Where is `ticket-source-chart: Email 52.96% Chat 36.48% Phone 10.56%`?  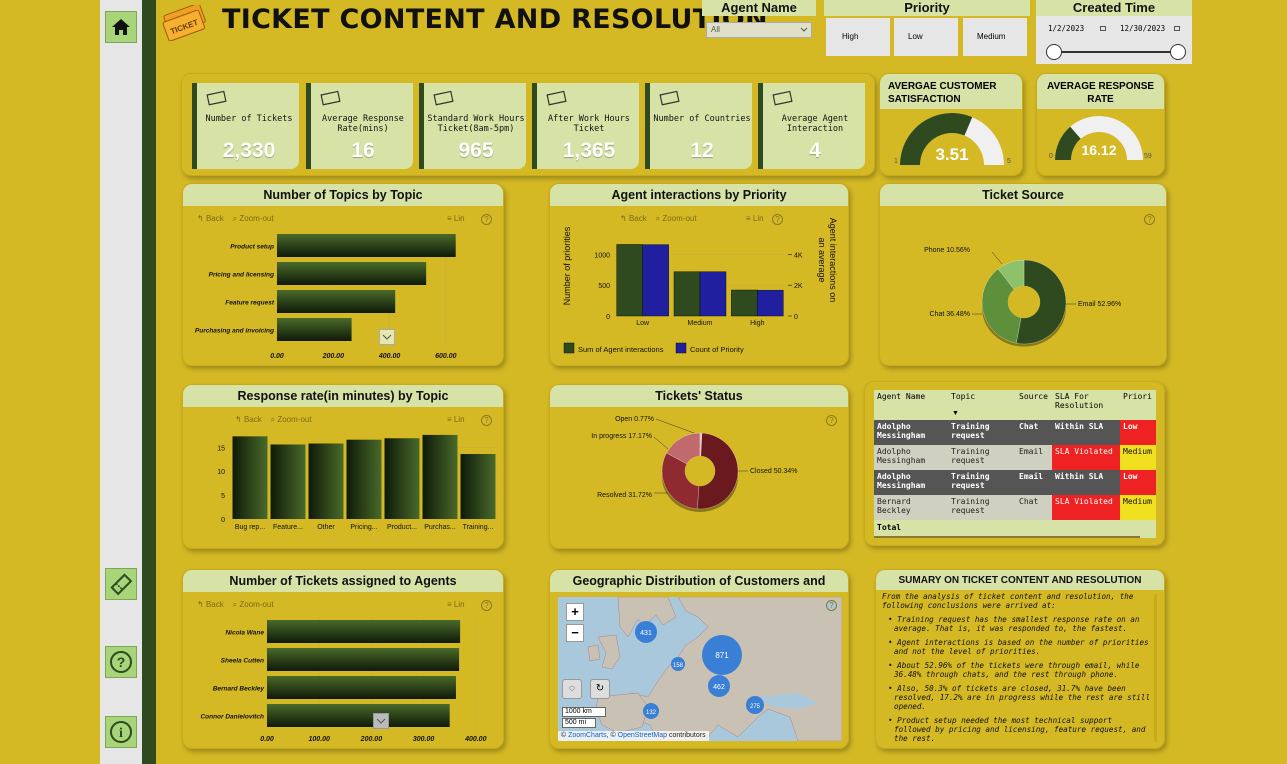
ticket-source-chart: Email 52.96% Chat 36.48% Phone 10.56% is located at coordinates (1022, 297).